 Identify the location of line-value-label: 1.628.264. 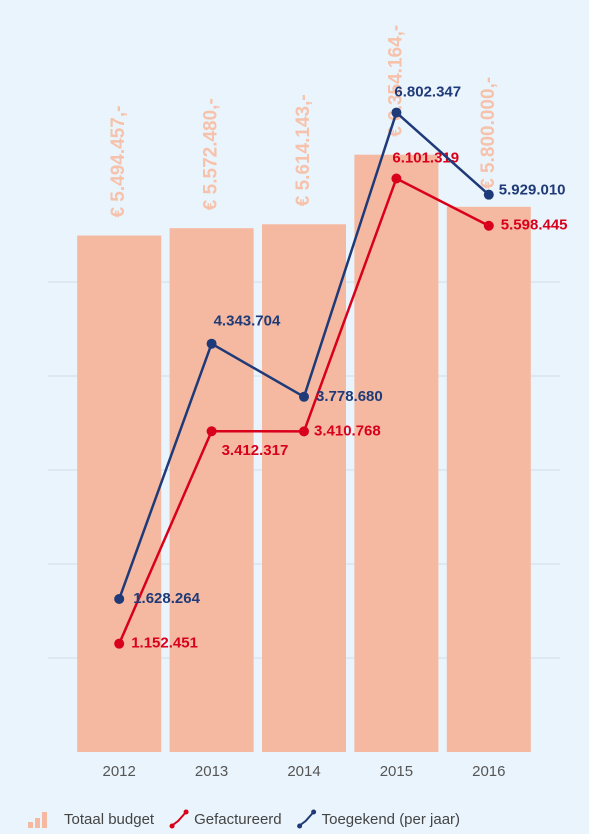
(166, 598).